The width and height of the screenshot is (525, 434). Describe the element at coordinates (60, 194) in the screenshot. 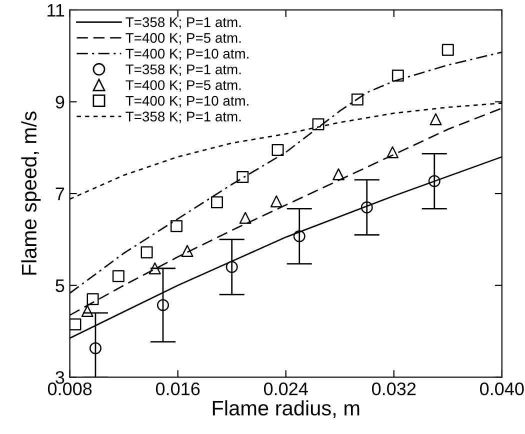

I see `y-tick-label: 7` at that location.